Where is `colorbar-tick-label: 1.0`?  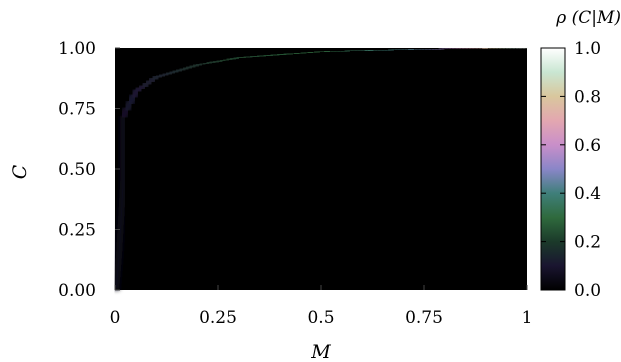 colorbar-tick-label: 1.0 is located at coordinates (587, 49).